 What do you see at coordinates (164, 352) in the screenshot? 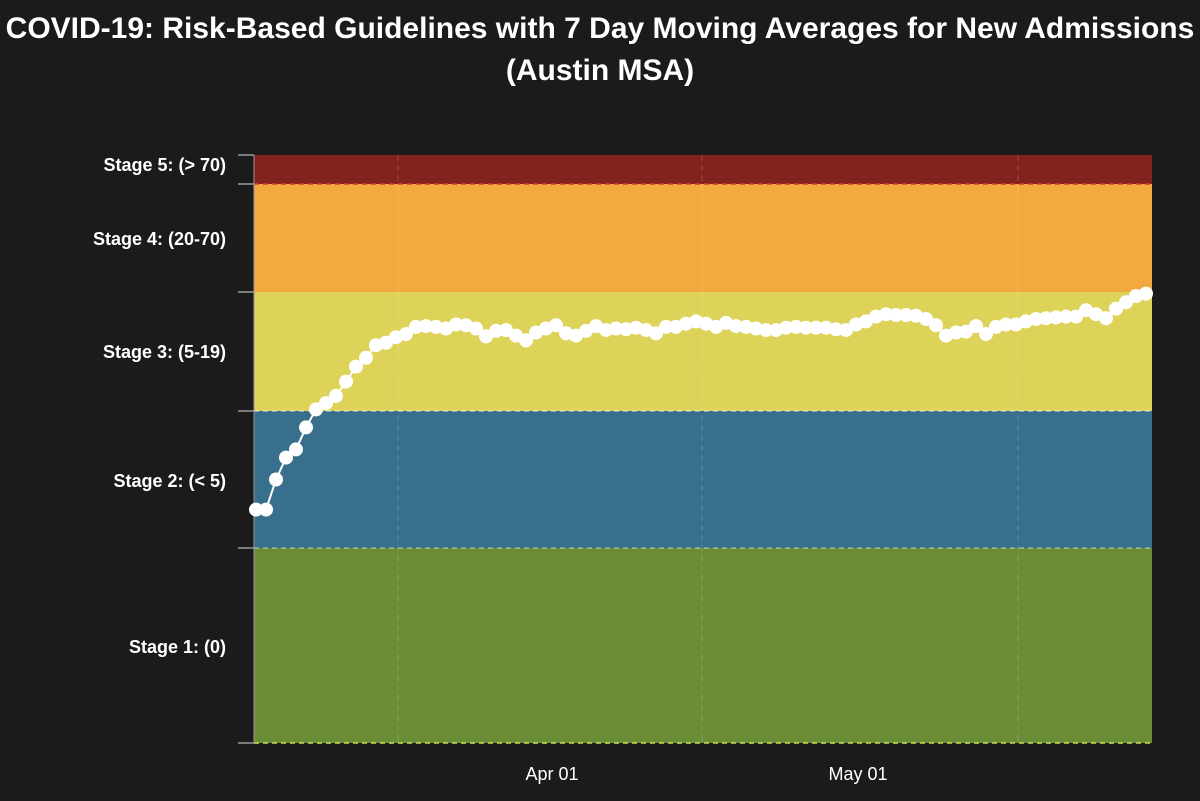
I see `y-tick-label-stage-3: Stage 3: (5-19)` at bounding box center [164, 352].